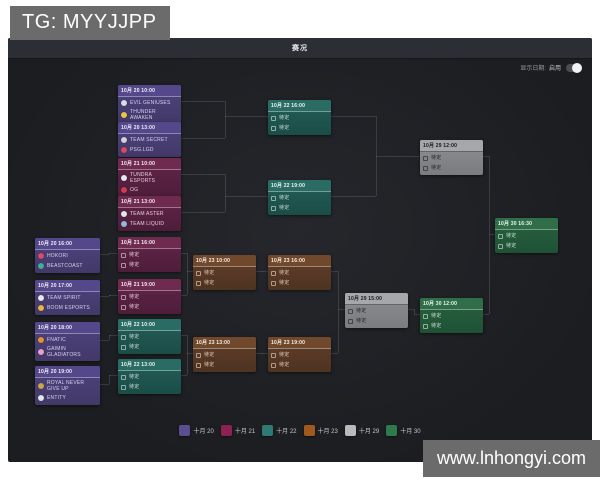  I want to click on team-row: HOKORI, so click(67, 256).